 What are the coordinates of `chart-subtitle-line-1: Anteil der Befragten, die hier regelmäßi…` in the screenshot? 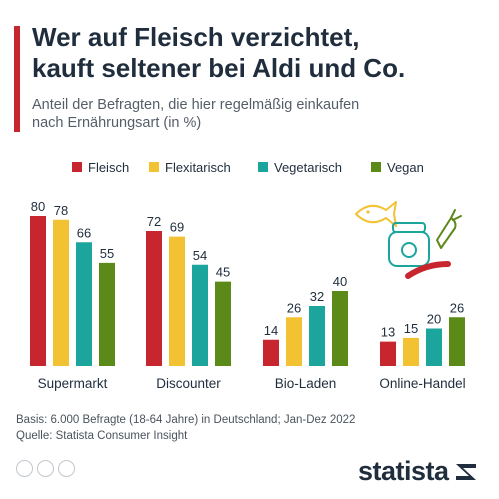 It's located at (196, 105).